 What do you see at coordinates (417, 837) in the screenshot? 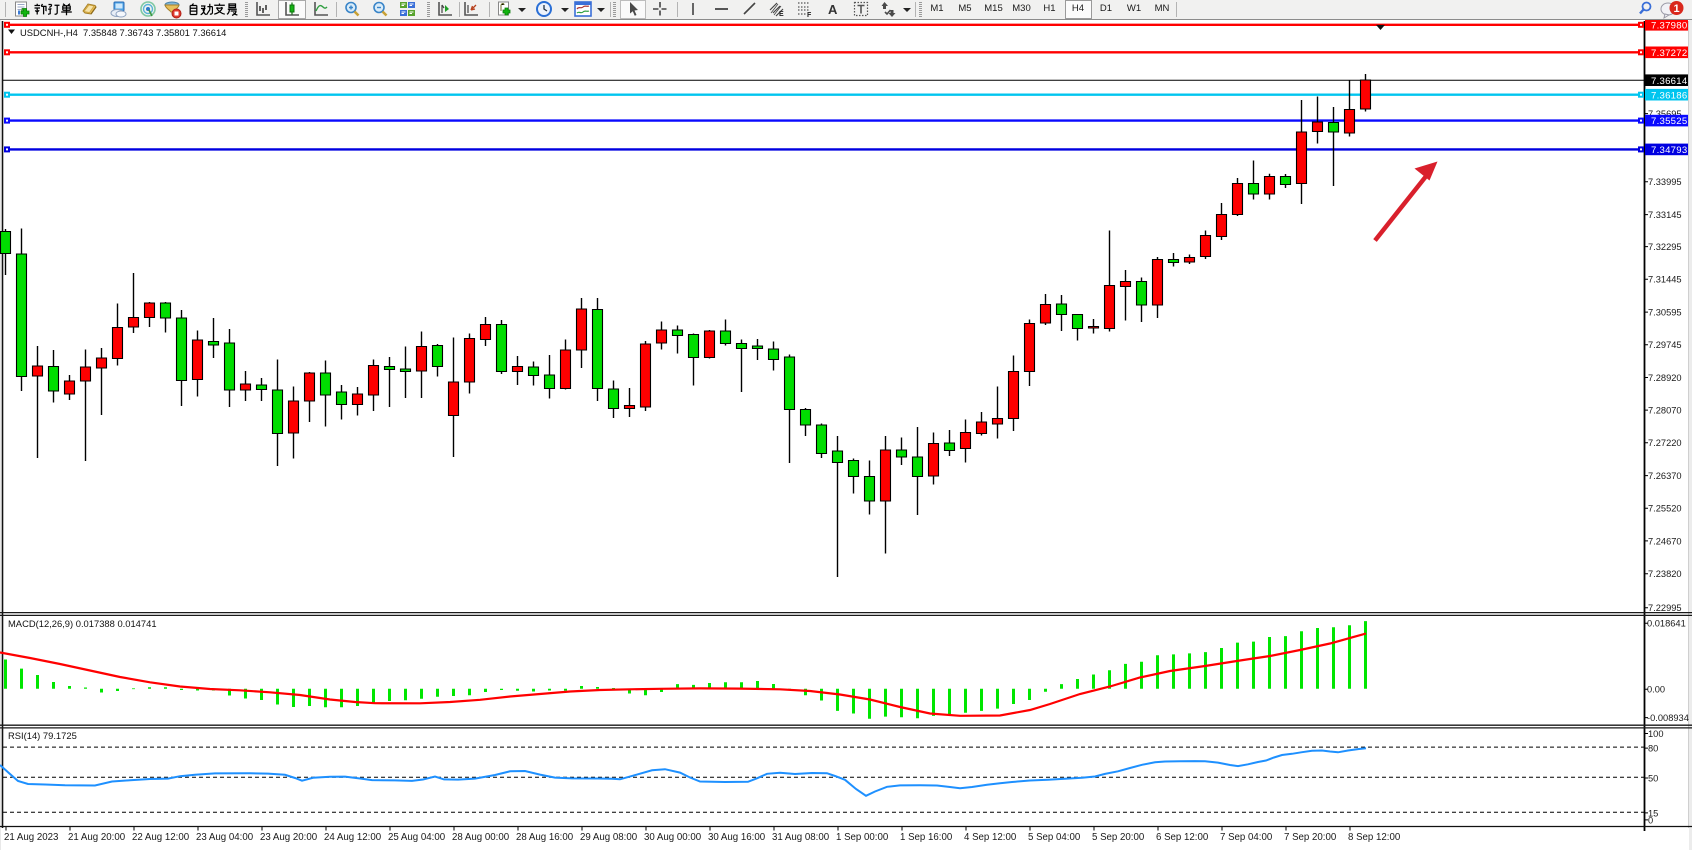
I see `svg-text: 25 Aug 04:00` at bounding box center [417, 837].